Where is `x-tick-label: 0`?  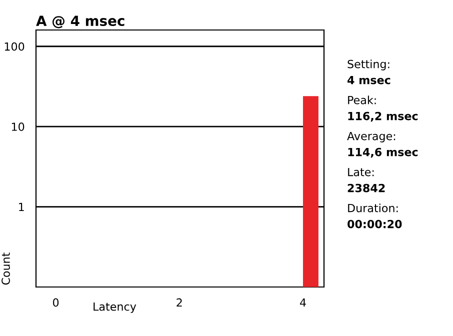
x-tick-label: 0 is located at coordinates (55, 302).